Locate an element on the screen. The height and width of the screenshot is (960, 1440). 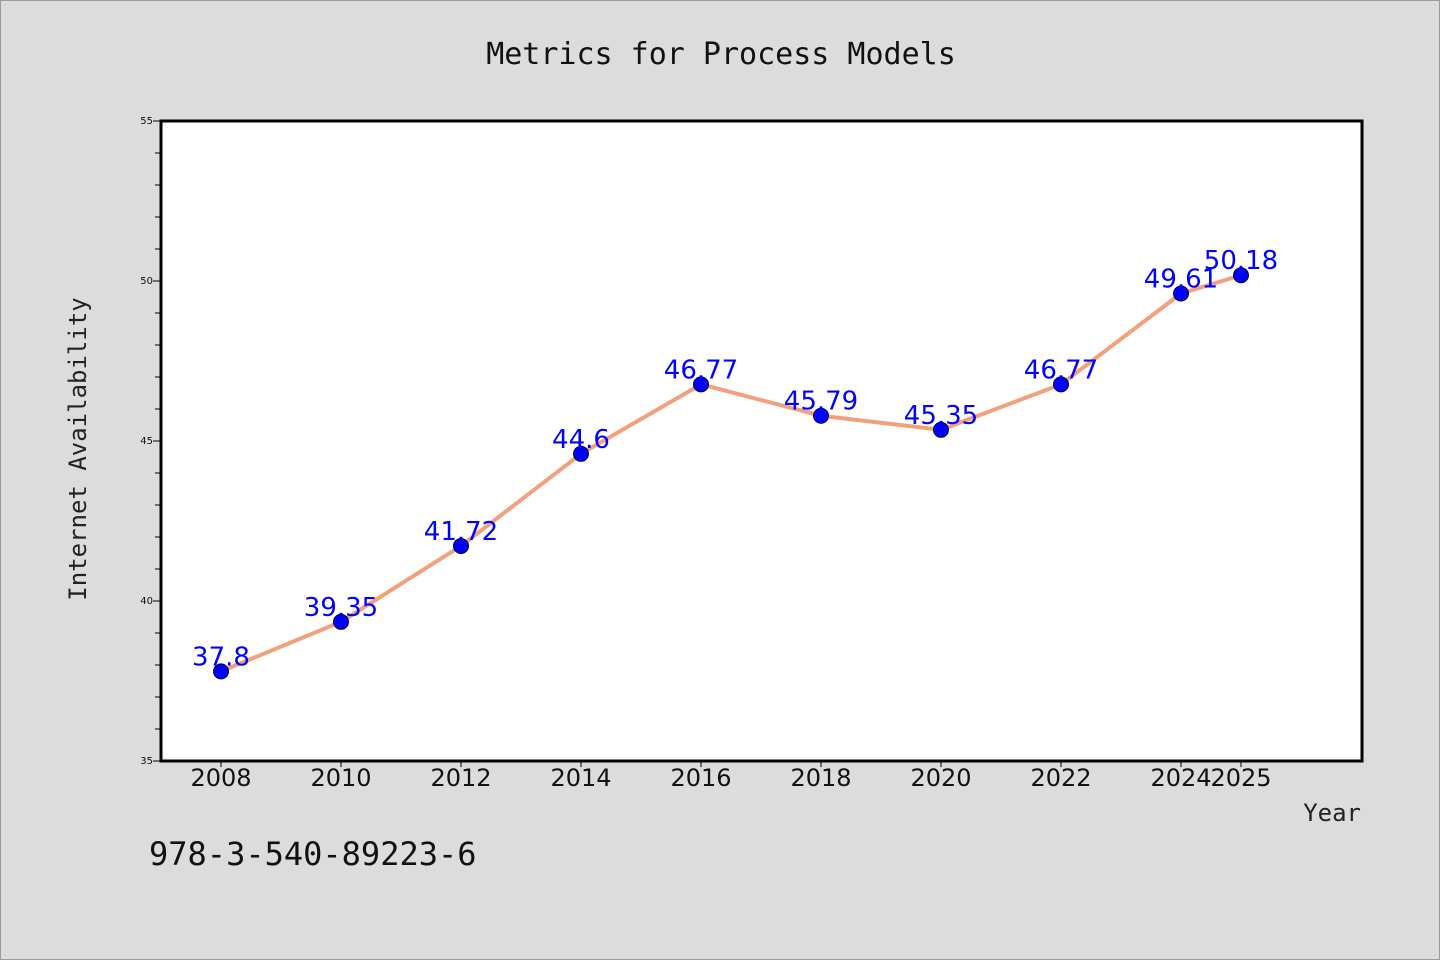
data-label: 49.61 is located at coordinates (1181, 279).